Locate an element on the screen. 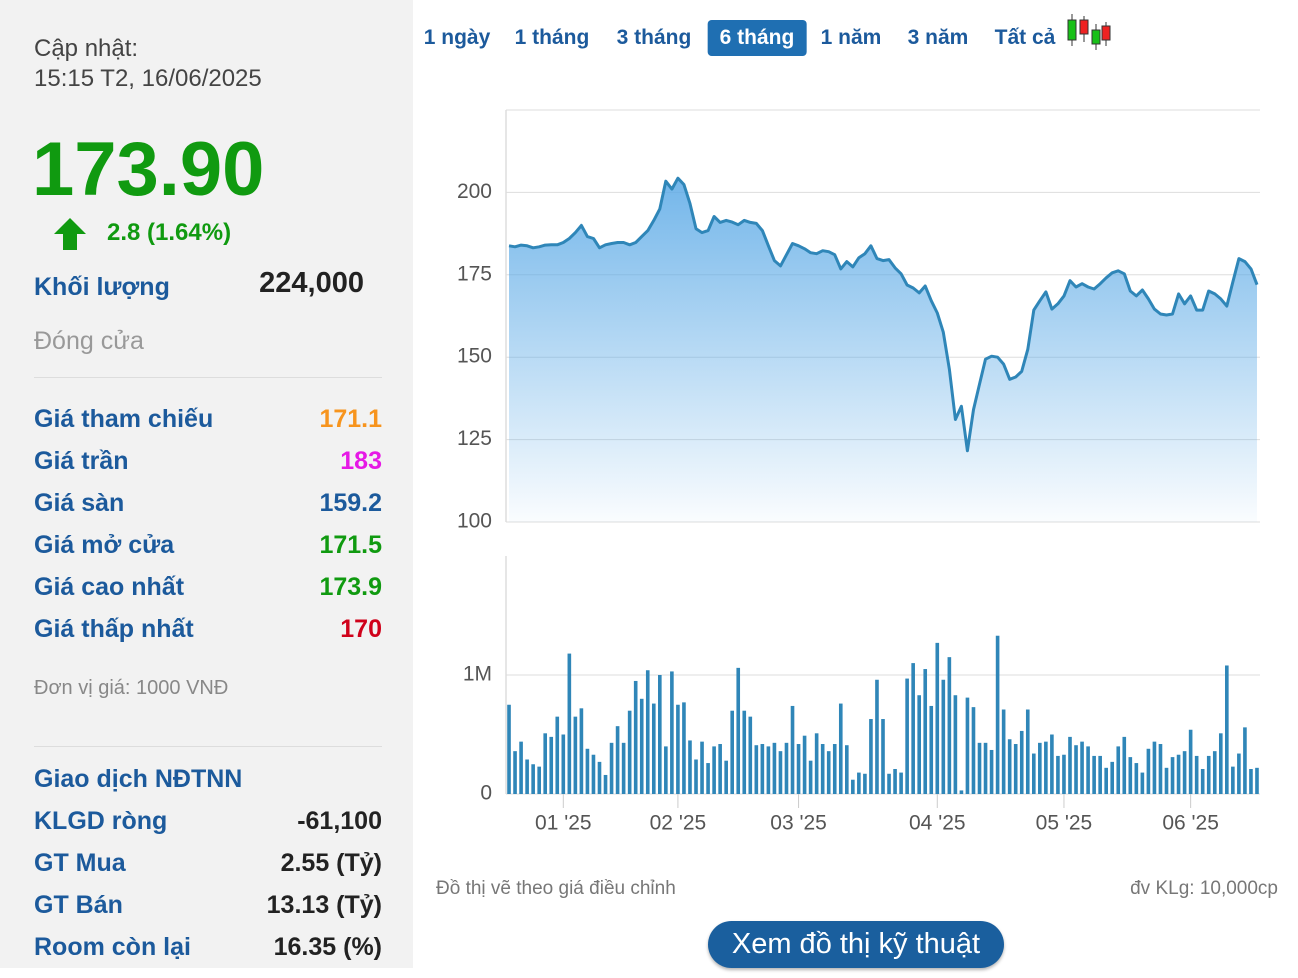  stat-label: Giá tham chiếu is located at coordinates (124, 419).